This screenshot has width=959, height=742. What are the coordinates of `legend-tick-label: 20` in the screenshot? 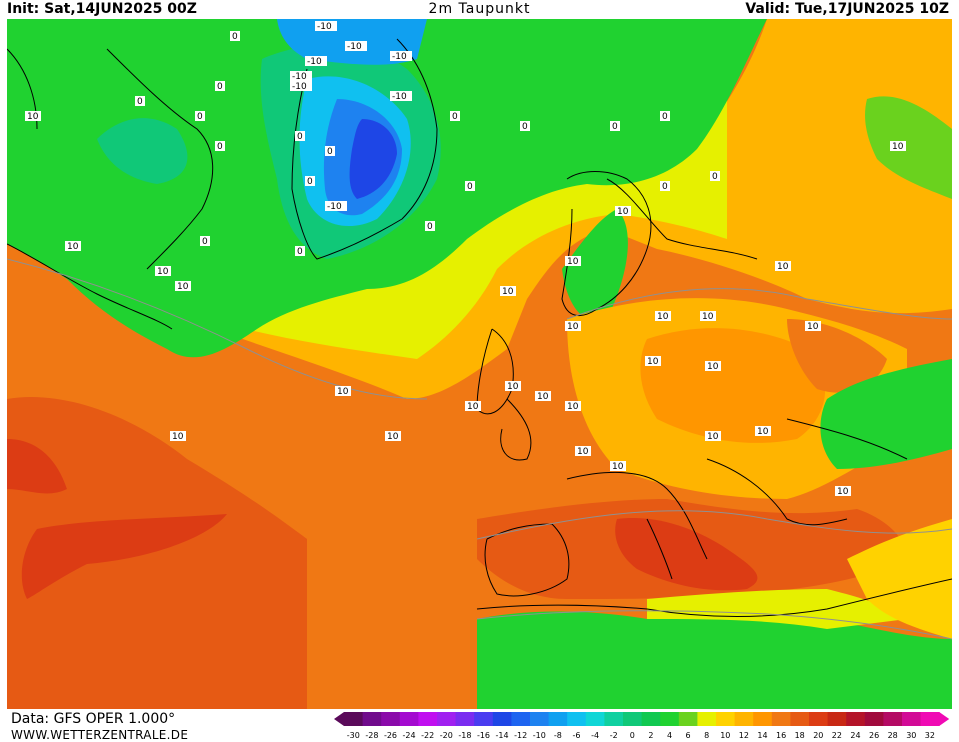 It's located at (818, 735).